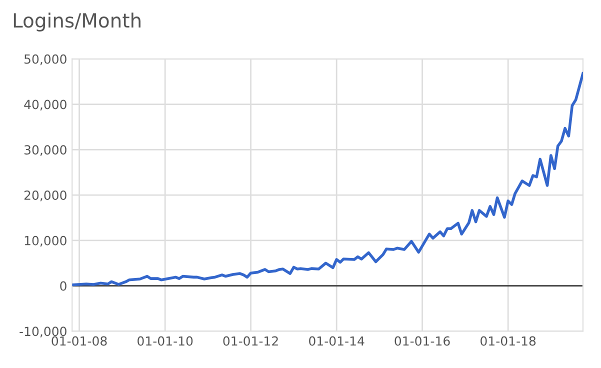 This screenshot has height=368, width=601. What do you see at coordinates (508, 341) in the screenshot?
I see `x-tick-label: 01-01-18` at bounding box center [508, 341].